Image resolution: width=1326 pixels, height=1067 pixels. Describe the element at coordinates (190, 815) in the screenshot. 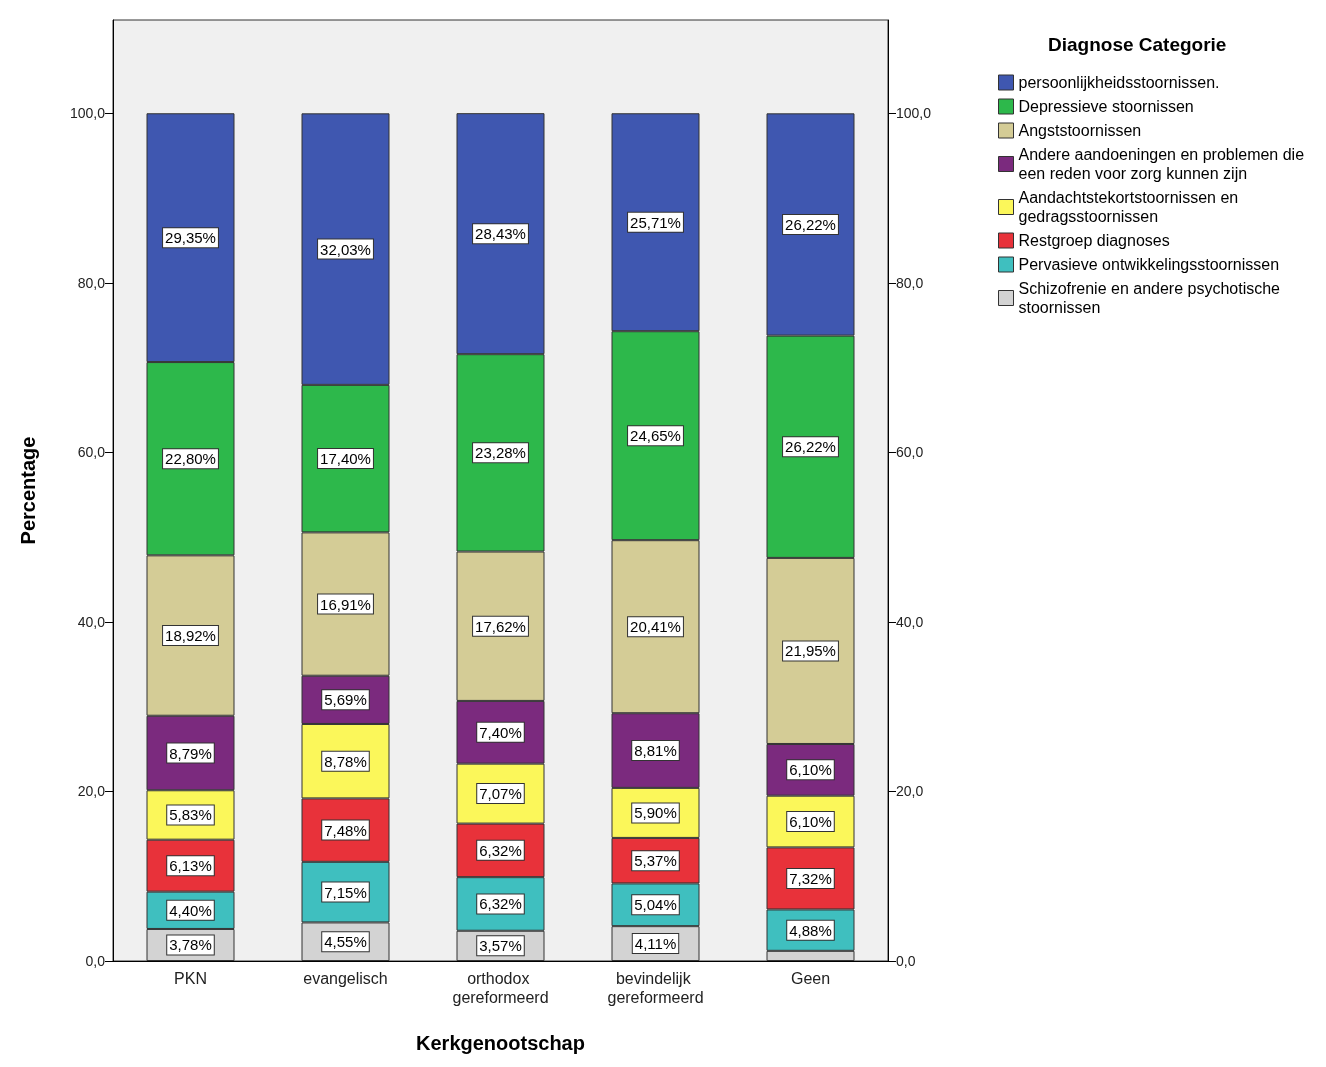

I see `data-label: 5,83%` at that location.